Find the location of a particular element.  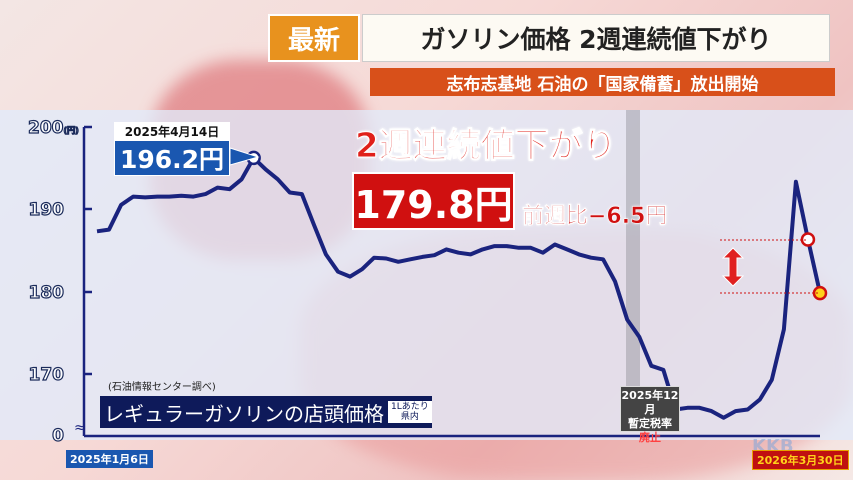

ytick-190: 190 is located at coordinates (46, 209).